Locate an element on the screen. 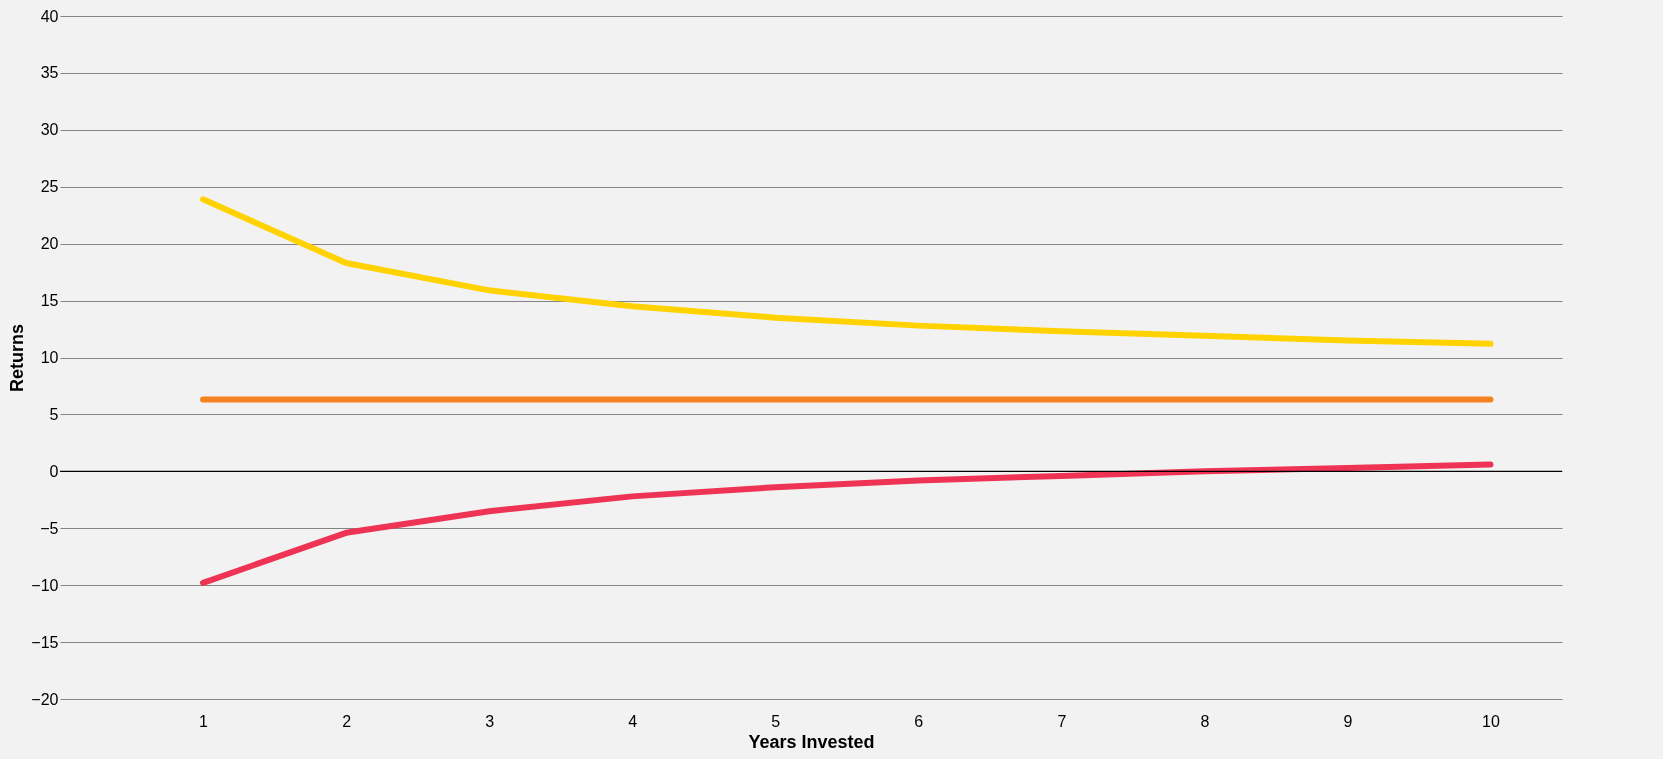 Image resolution: width=1663 pixels, height=759 pixels. x-tick-label: 10 is located at coordinates (1491, 721).